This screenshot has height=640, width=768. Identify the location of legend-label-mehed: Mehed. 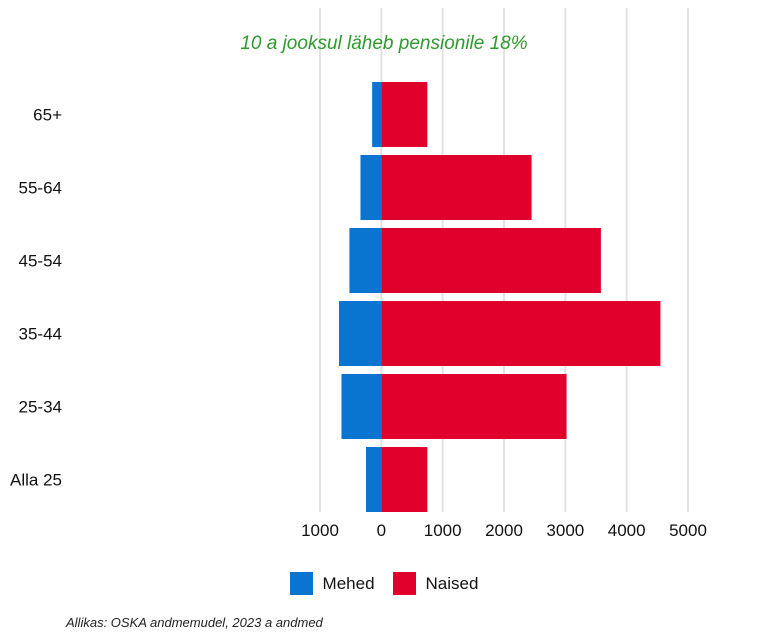
(348, 583).